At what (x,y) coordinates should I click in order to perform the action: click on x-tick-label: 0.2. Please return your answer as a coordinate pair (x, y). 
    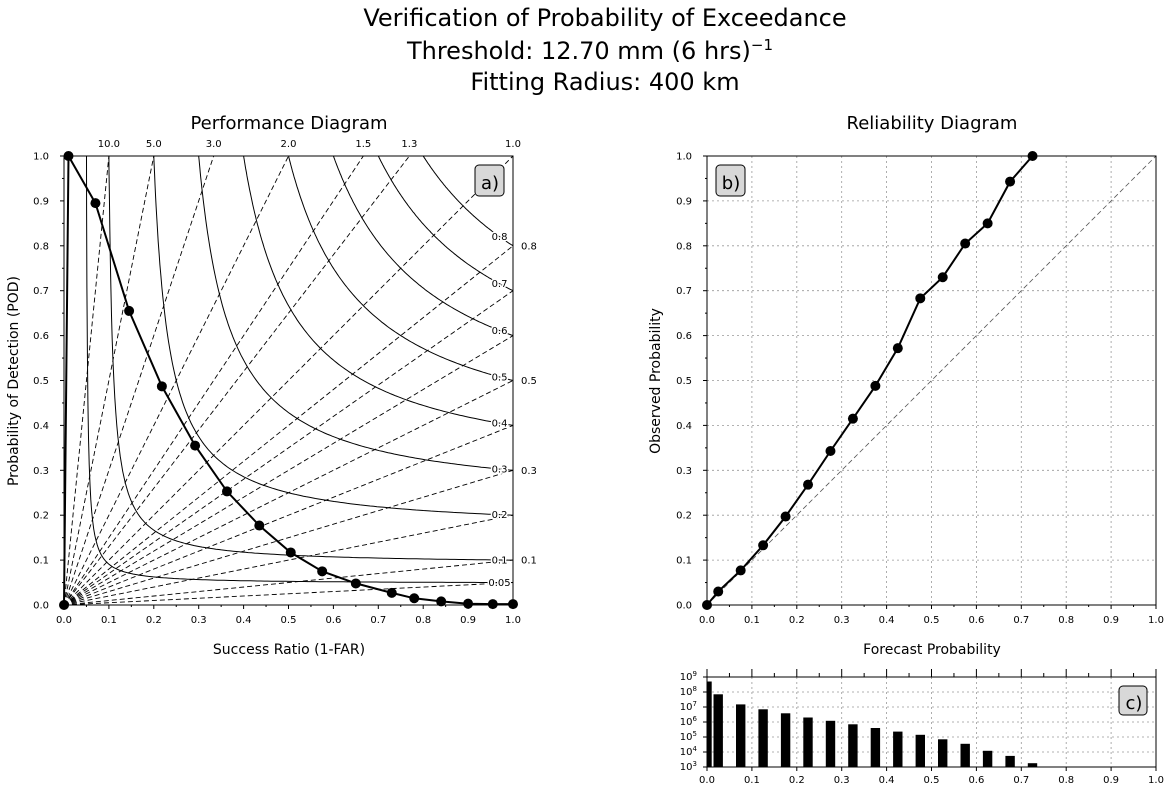
    Looking at the image, I should click on (797, 620).